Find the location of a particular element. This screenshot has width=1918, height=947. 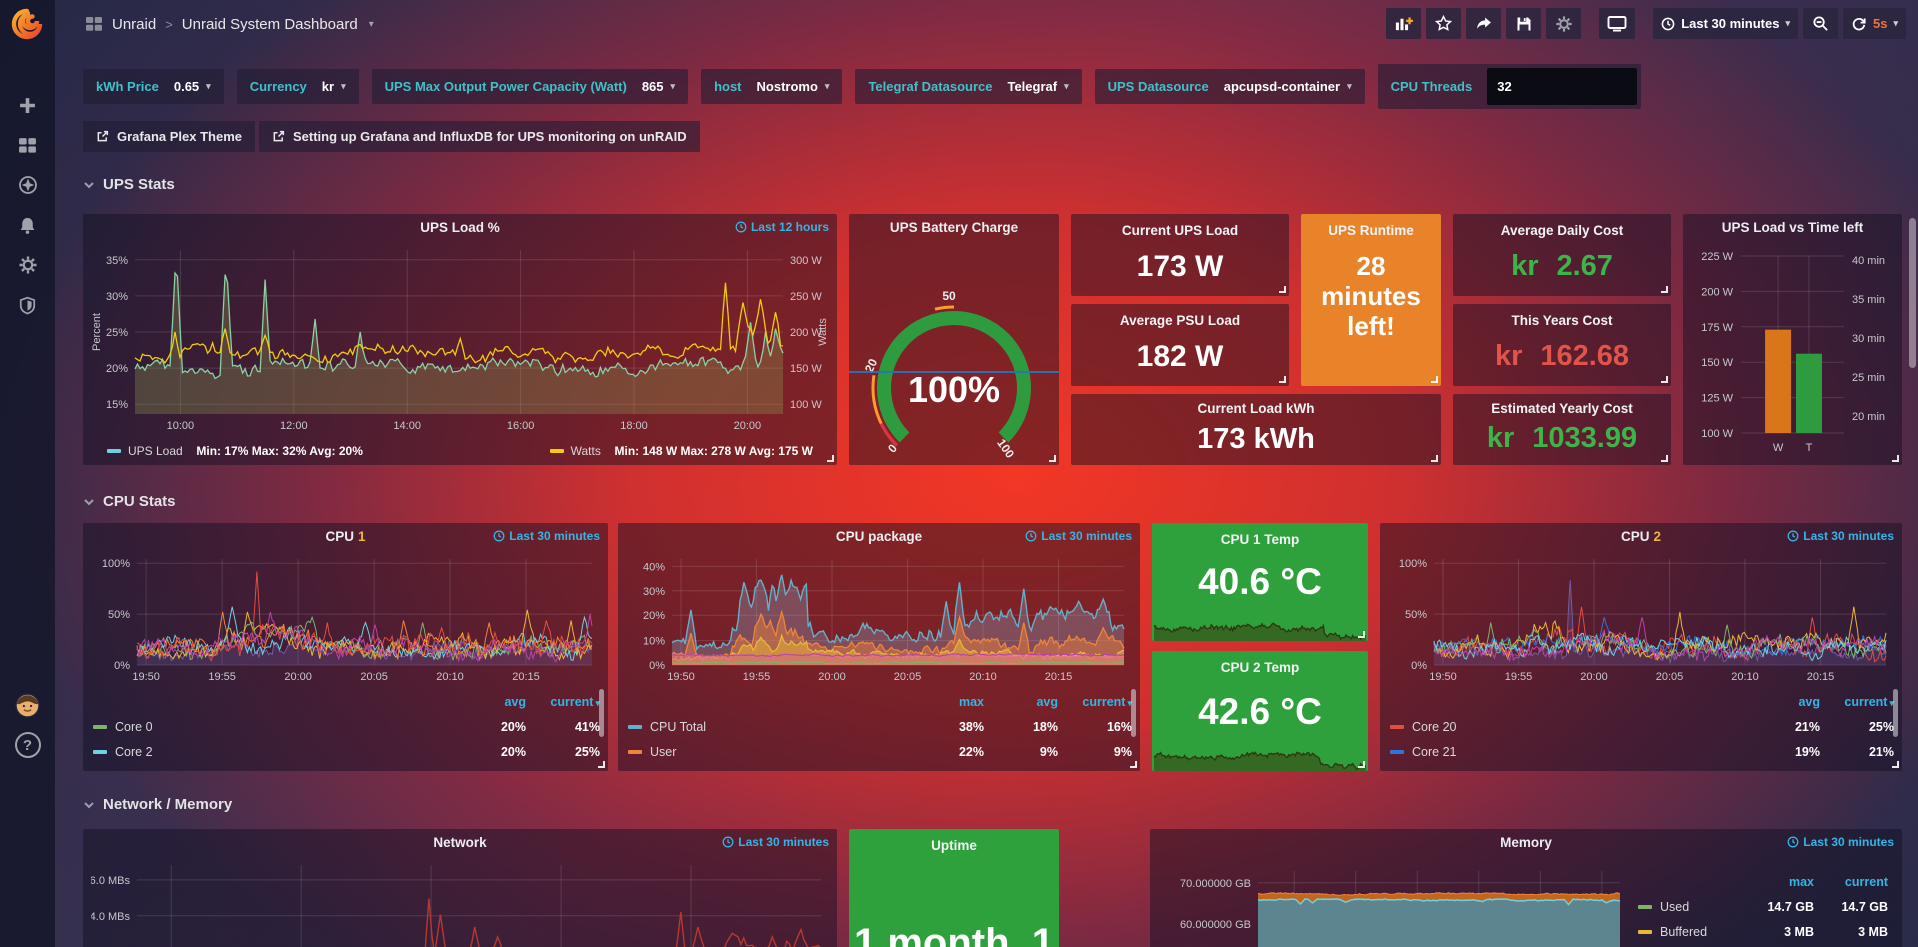

gauge-threshold-line is located at coordinates (954, 372).